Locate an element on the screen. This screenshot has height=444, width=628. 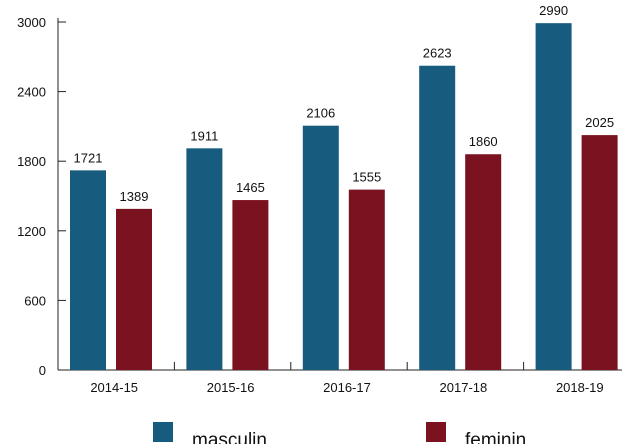
data-label-feminin: 1465 is located at coordinates (250, 187).